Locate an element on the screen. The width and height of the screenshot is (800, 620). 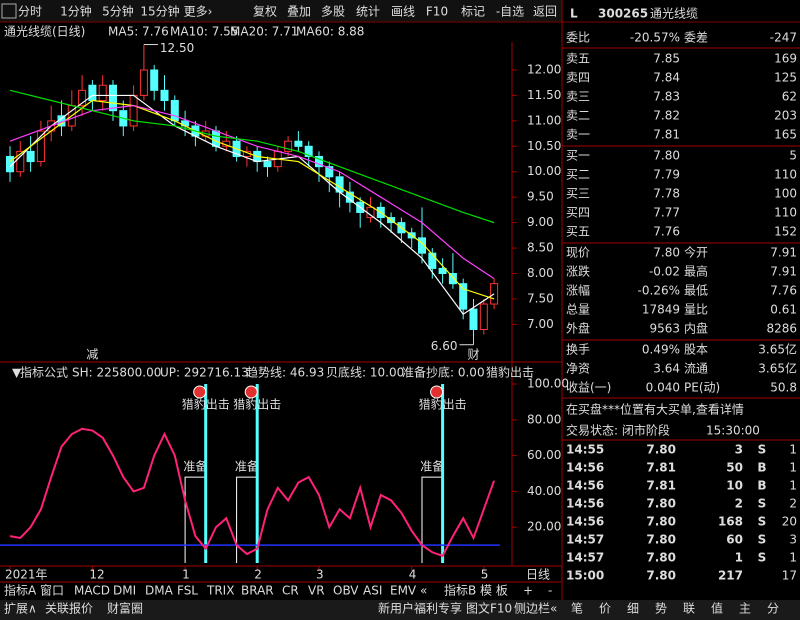
indicator-tab: 模 板 is located at coordinates (494, 591).